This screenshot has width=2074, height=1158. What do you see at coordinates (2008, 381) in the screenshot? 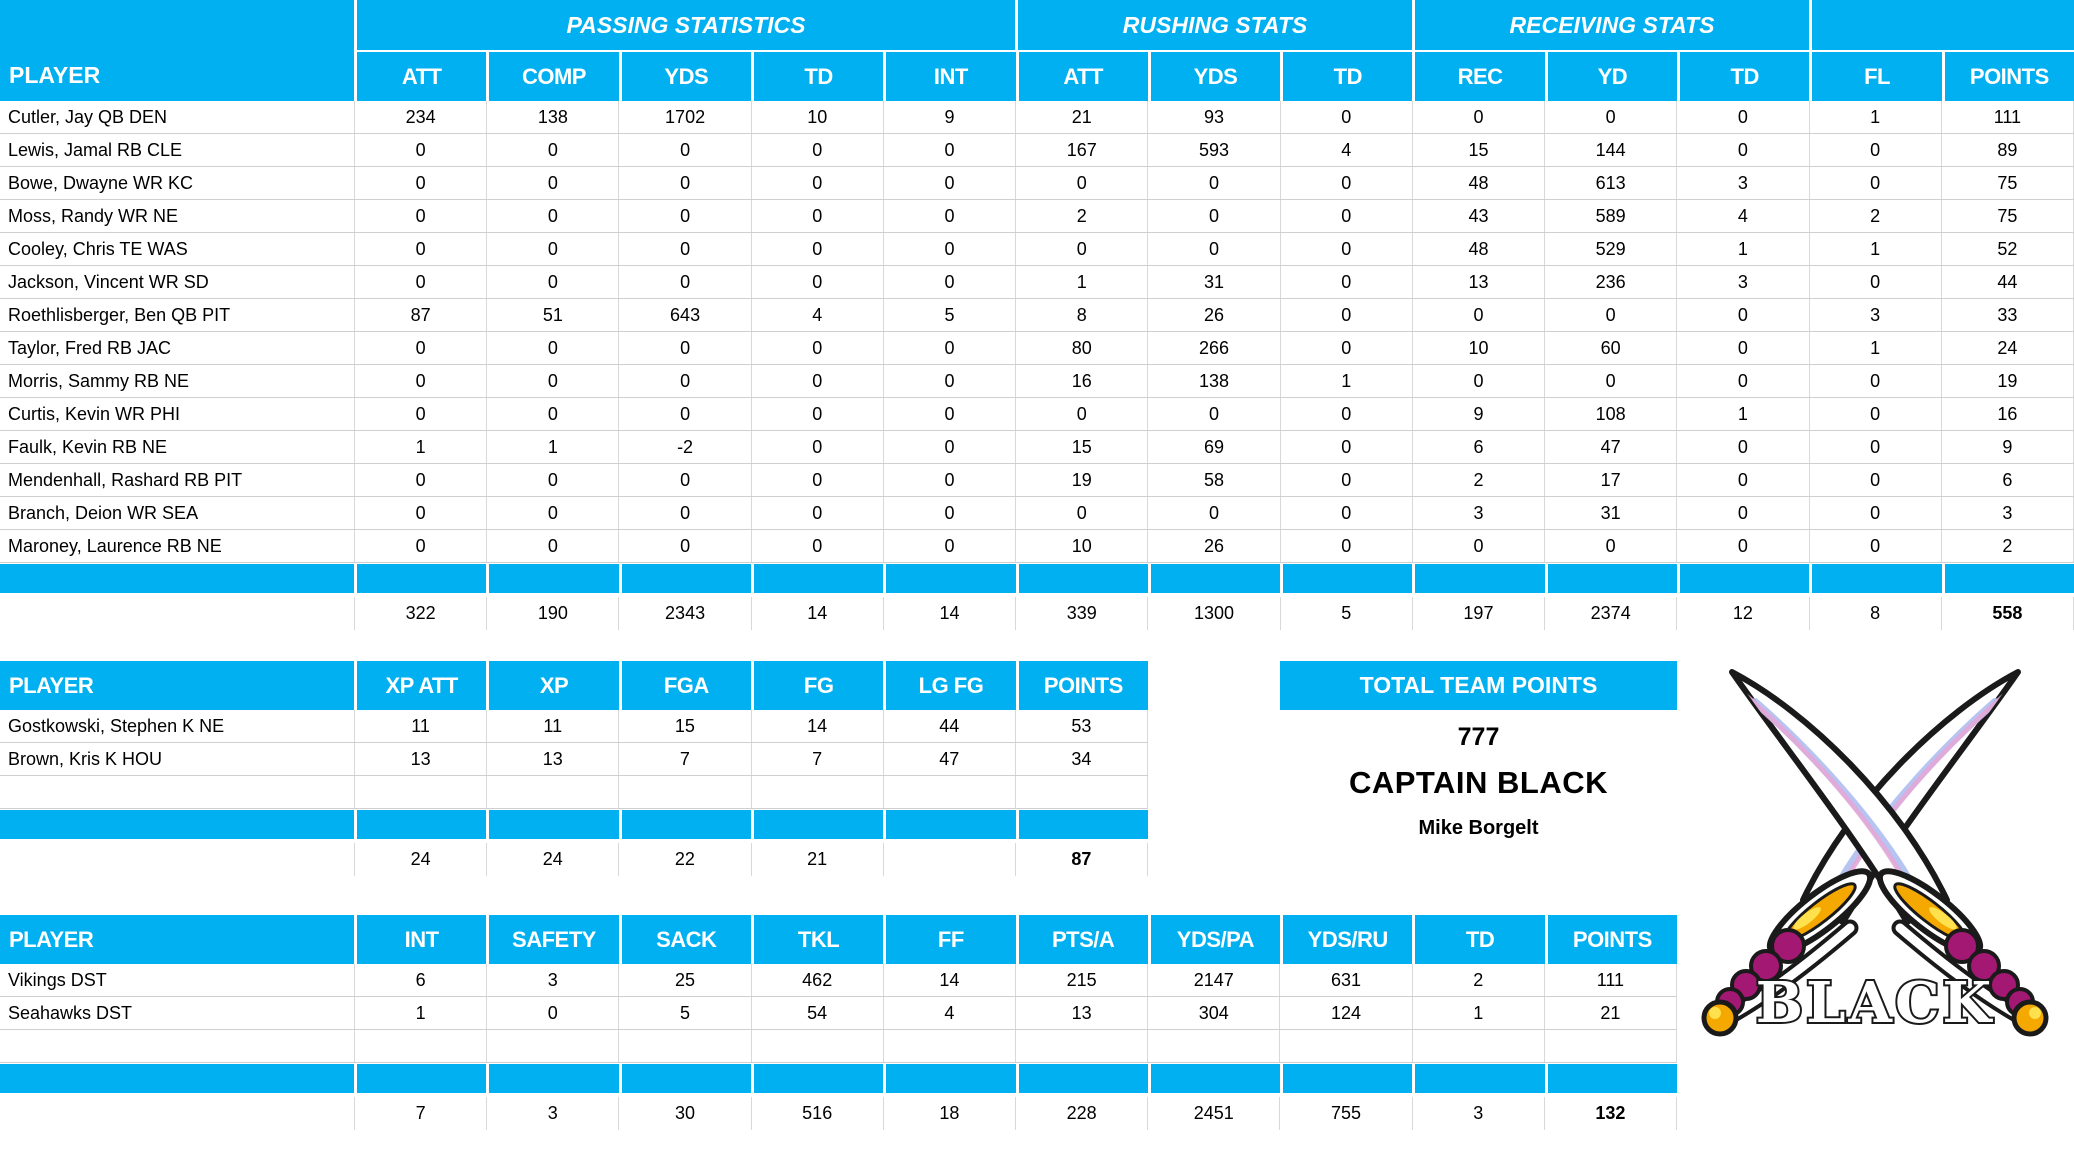
I see `stat-cell: 19` at bounding box center [2008, 381].